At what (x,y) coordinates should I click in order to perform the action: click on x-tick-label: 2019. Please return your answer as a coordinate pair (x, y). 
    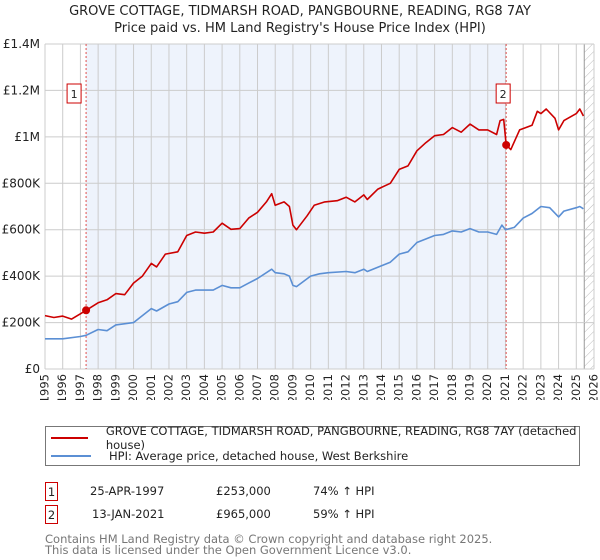
    Looking at the image, I should click on (470, 387).